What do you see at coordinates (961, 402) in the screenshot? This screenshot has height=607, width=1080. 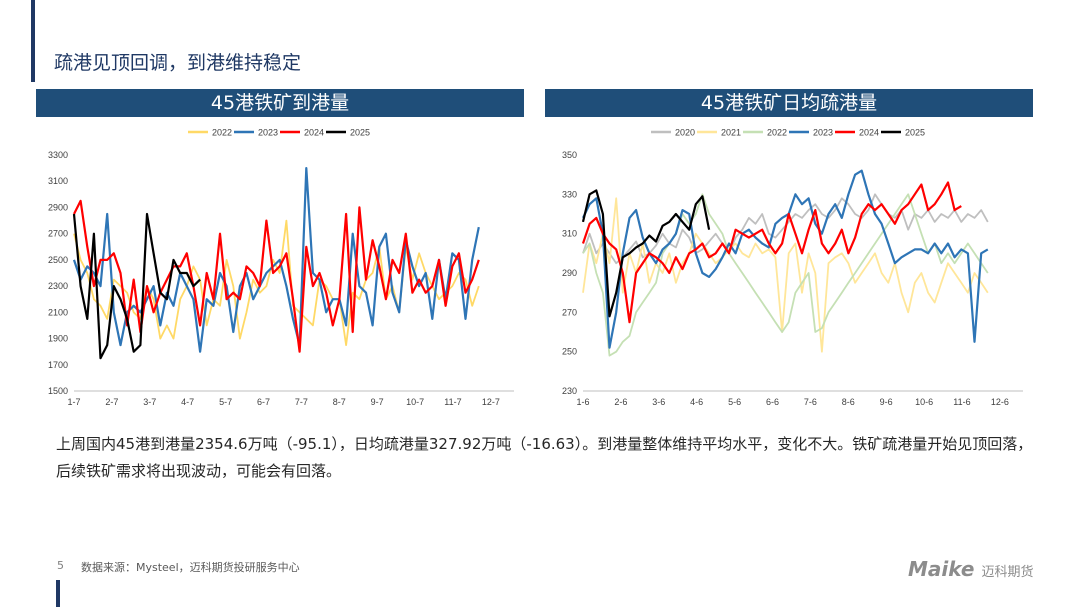 I see `x-tick-label: 11-6` at bounding box center [961, 402].